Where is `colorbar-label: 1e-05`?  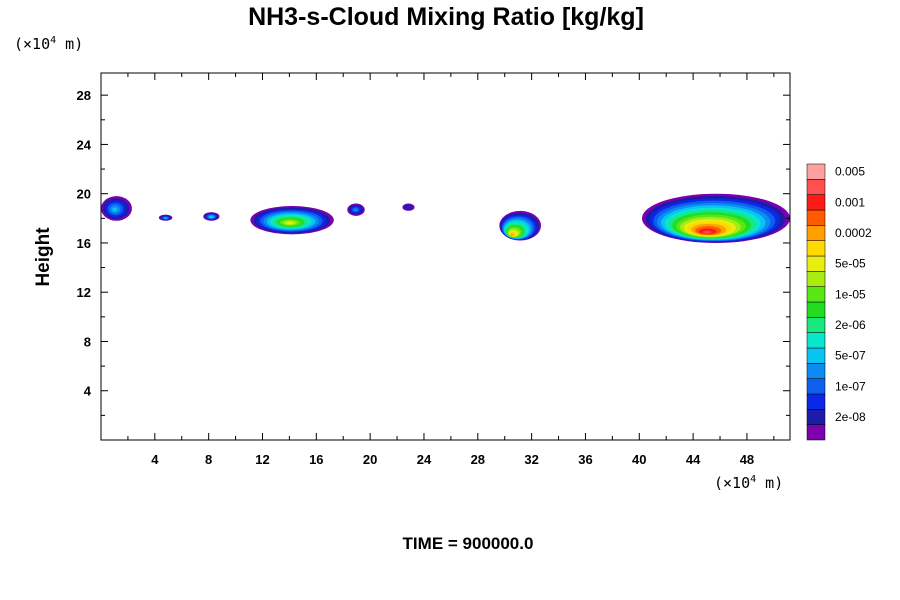
colorbar-label: 1e-05 is located at coordinates (850, 294).